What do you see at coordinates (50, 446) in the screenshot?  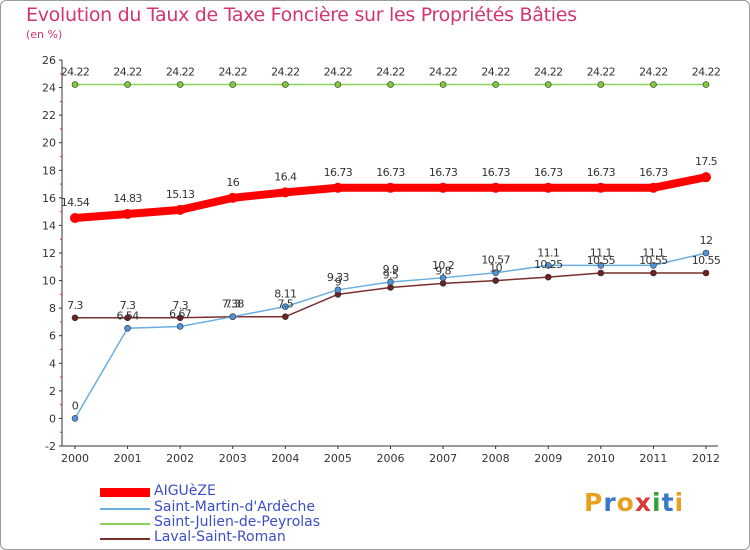 I see `y-tick-label: -2` at bounding box center [50, 446].